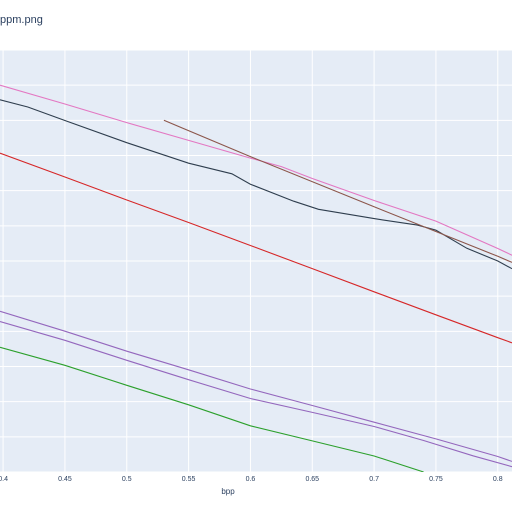 The width and height of the screenshot is (512, 512). I want to click on x-tick-label: 0.7, so click(374, 479).